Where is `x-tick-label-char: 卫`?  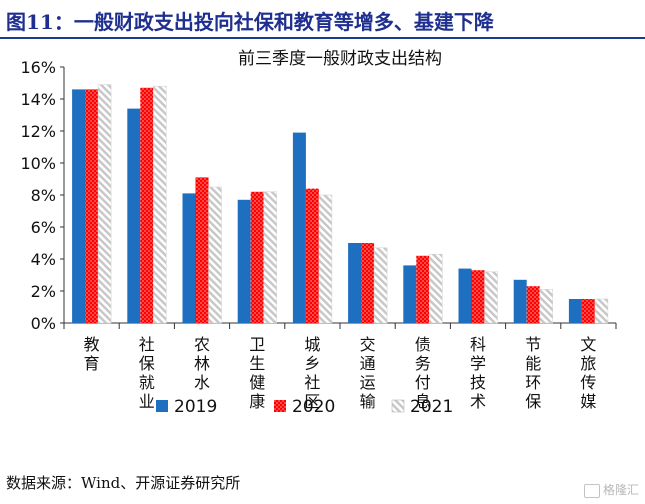
x-tick-label-char: 卫 is located at coordinates (257, 344).